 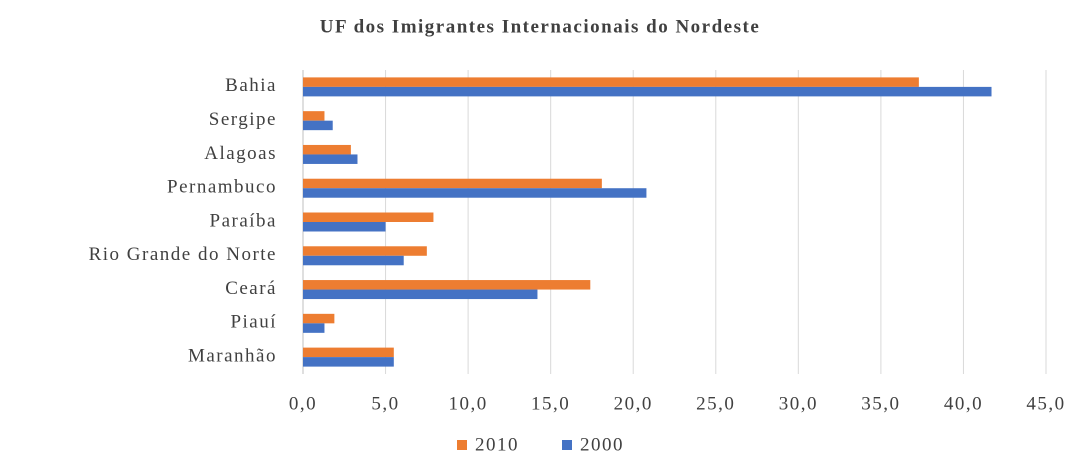 What do you see at coordinates (602, 444) in the screenshot?
I see `legend-label: 2000` at bounding box center [602, 444].